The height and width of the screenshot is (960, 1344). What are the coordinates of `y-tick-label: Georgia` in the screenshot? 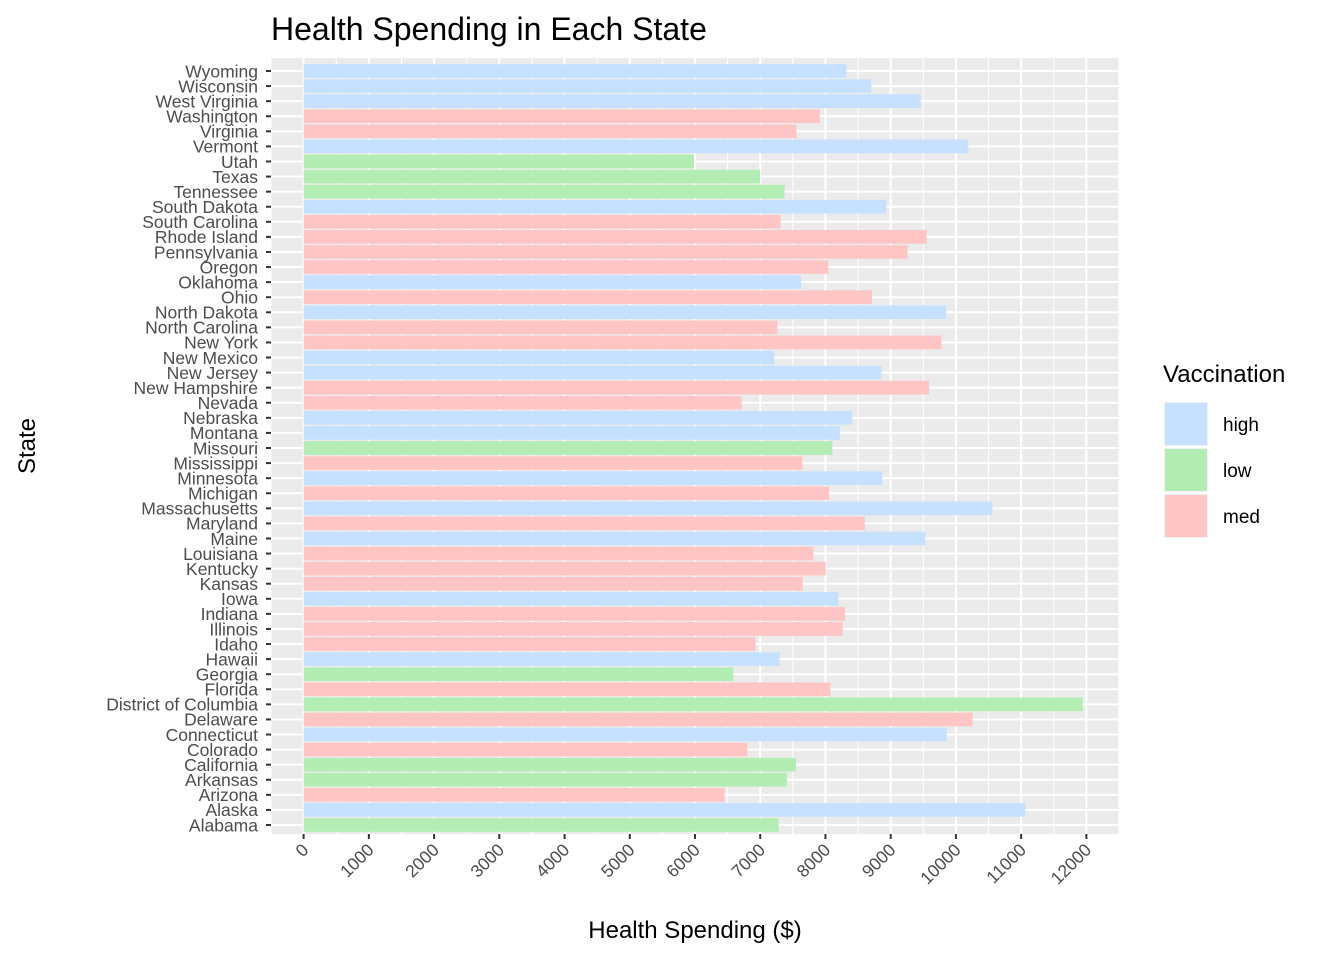 It's located at (227, 675).